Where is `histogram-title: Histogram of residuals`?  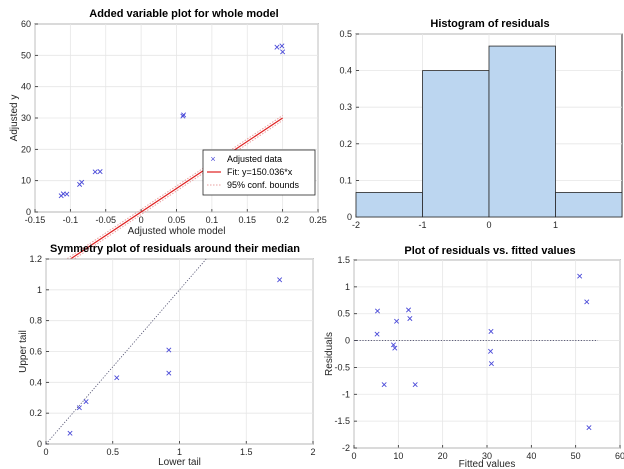 histogram-title: Histogram of residuals is located at coordinates (489, 24).